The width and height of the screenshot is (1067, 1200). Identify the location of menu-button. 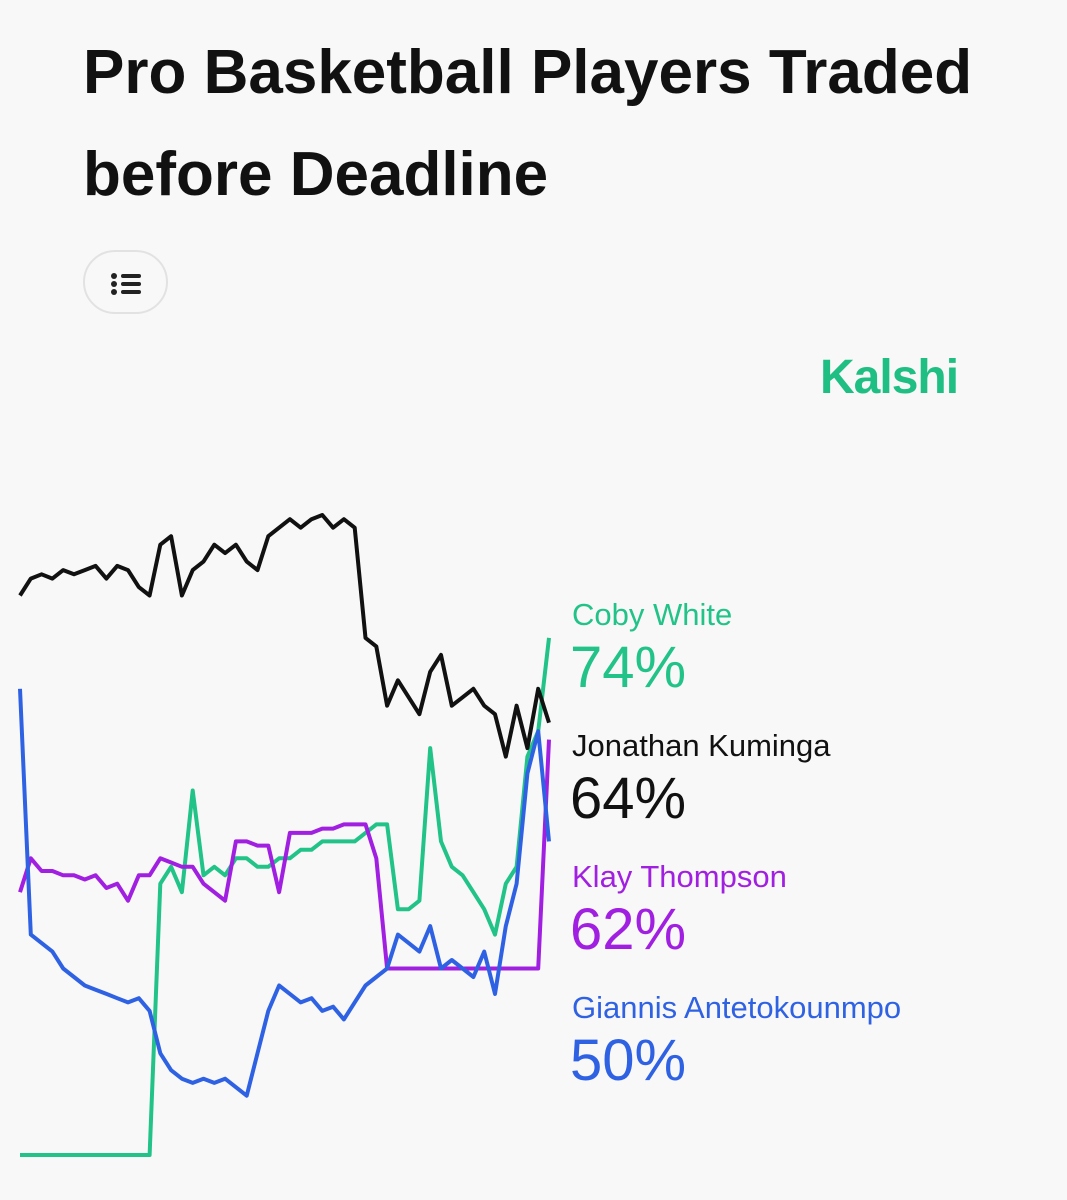
(125, 282).